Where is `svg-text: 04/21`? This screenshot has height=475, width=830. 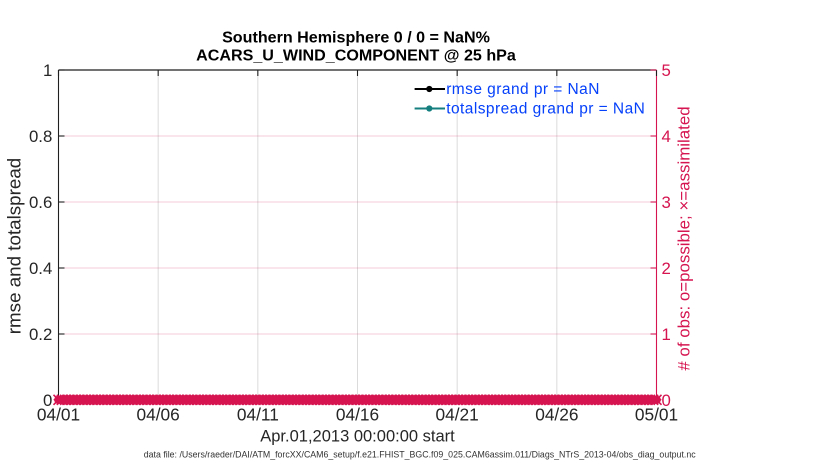 svg-text: 04/21 is located at coordinates (457, 414).